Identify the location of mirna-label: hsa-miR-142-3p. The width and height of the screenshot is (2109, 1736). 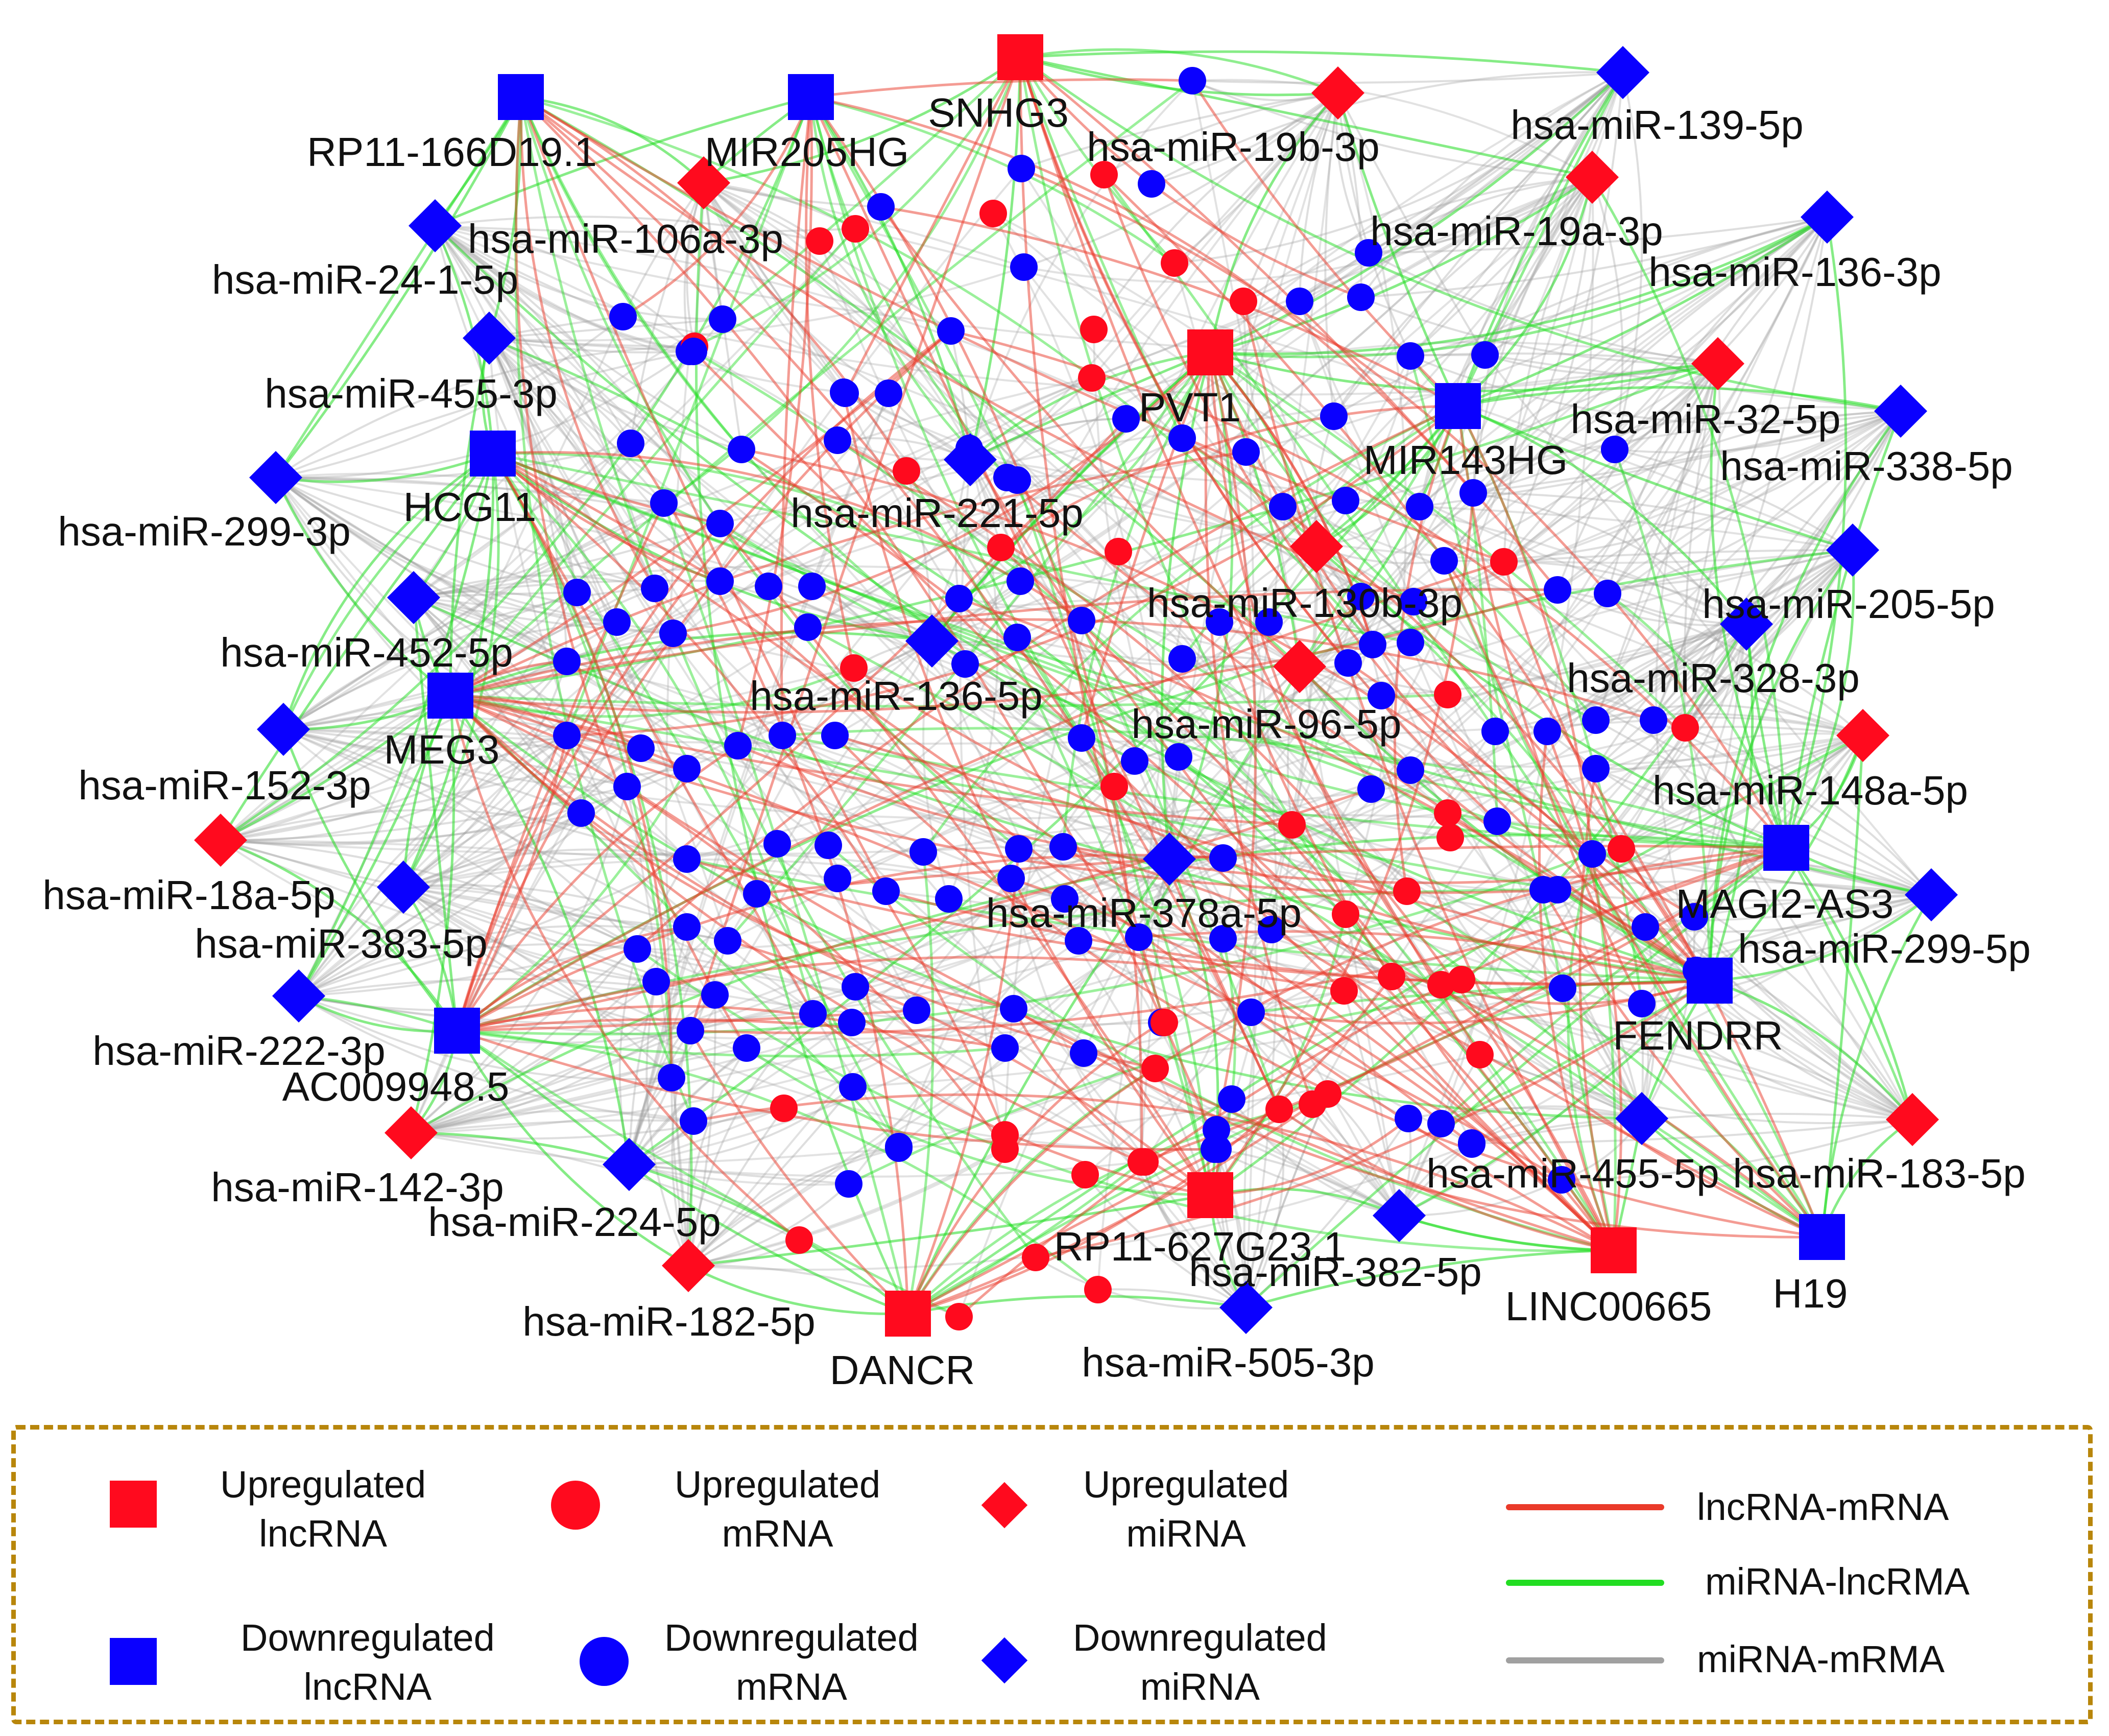
(357, 1187).